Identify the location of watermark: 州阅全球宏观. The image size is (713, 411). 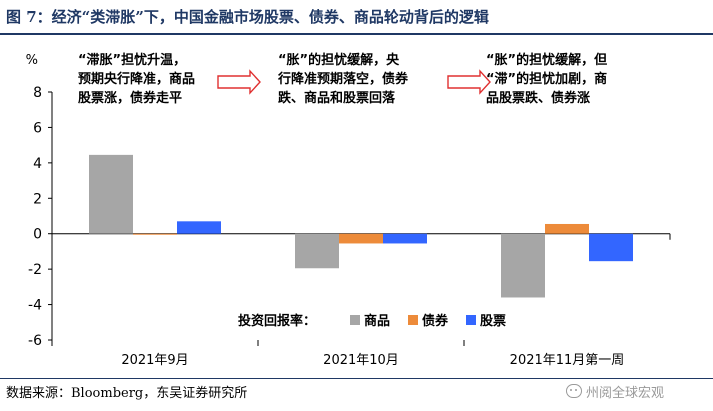
(615, 391).